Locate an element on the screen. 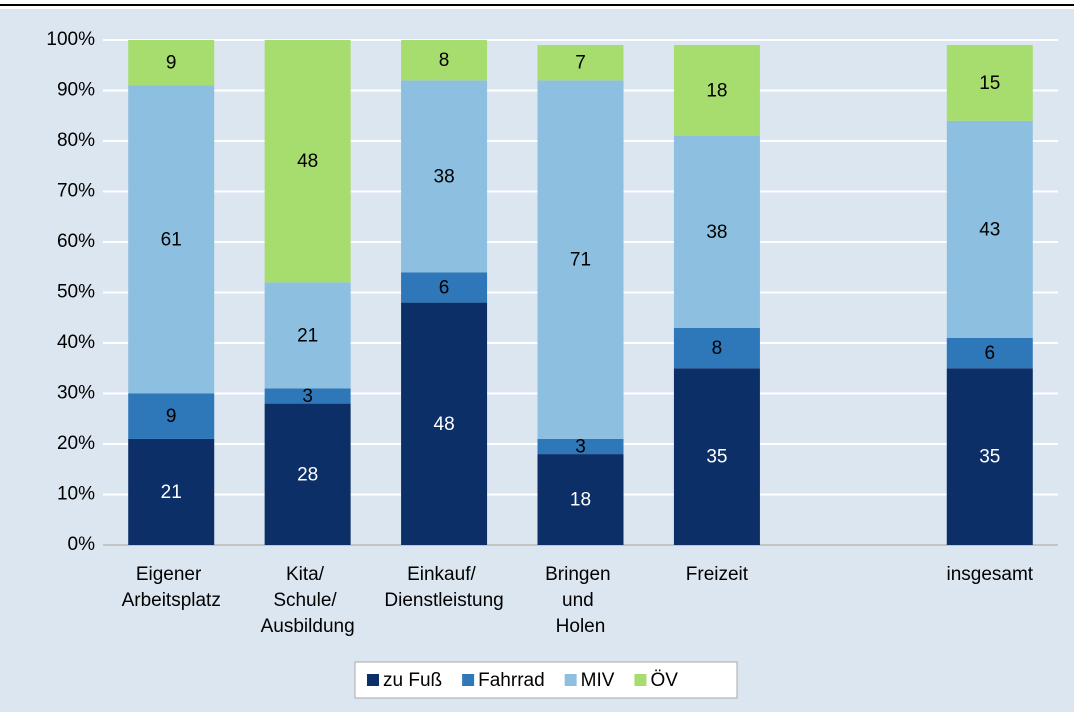 Image resolution: width=1074 pixels, height=712 pixels. value-label: 7 is located at coordinates (580, 63).